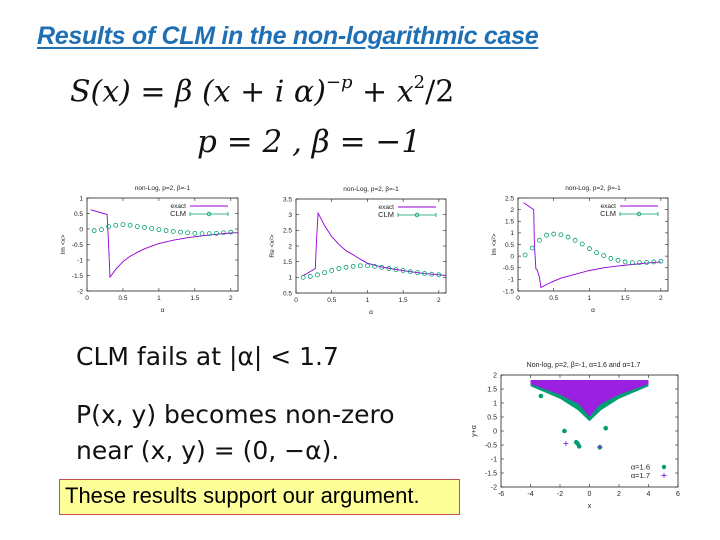 This screenshot has height=540, width=720. What do you see at coordinates (290, 215) in the screenshot?
I see `y-tick-label: 3` at bounding box center [290, 215].